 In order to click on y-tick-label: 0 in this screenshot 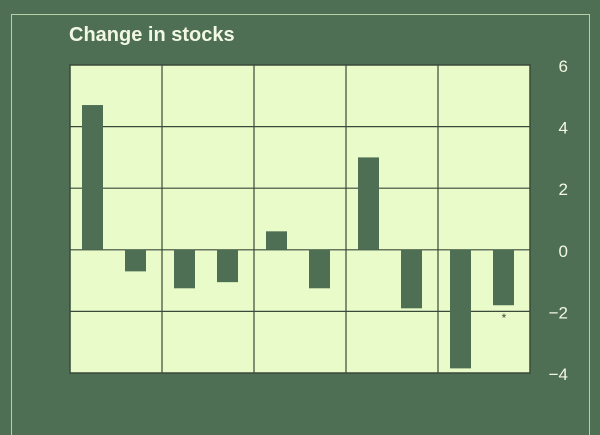, I will do `click(563, 251)`.